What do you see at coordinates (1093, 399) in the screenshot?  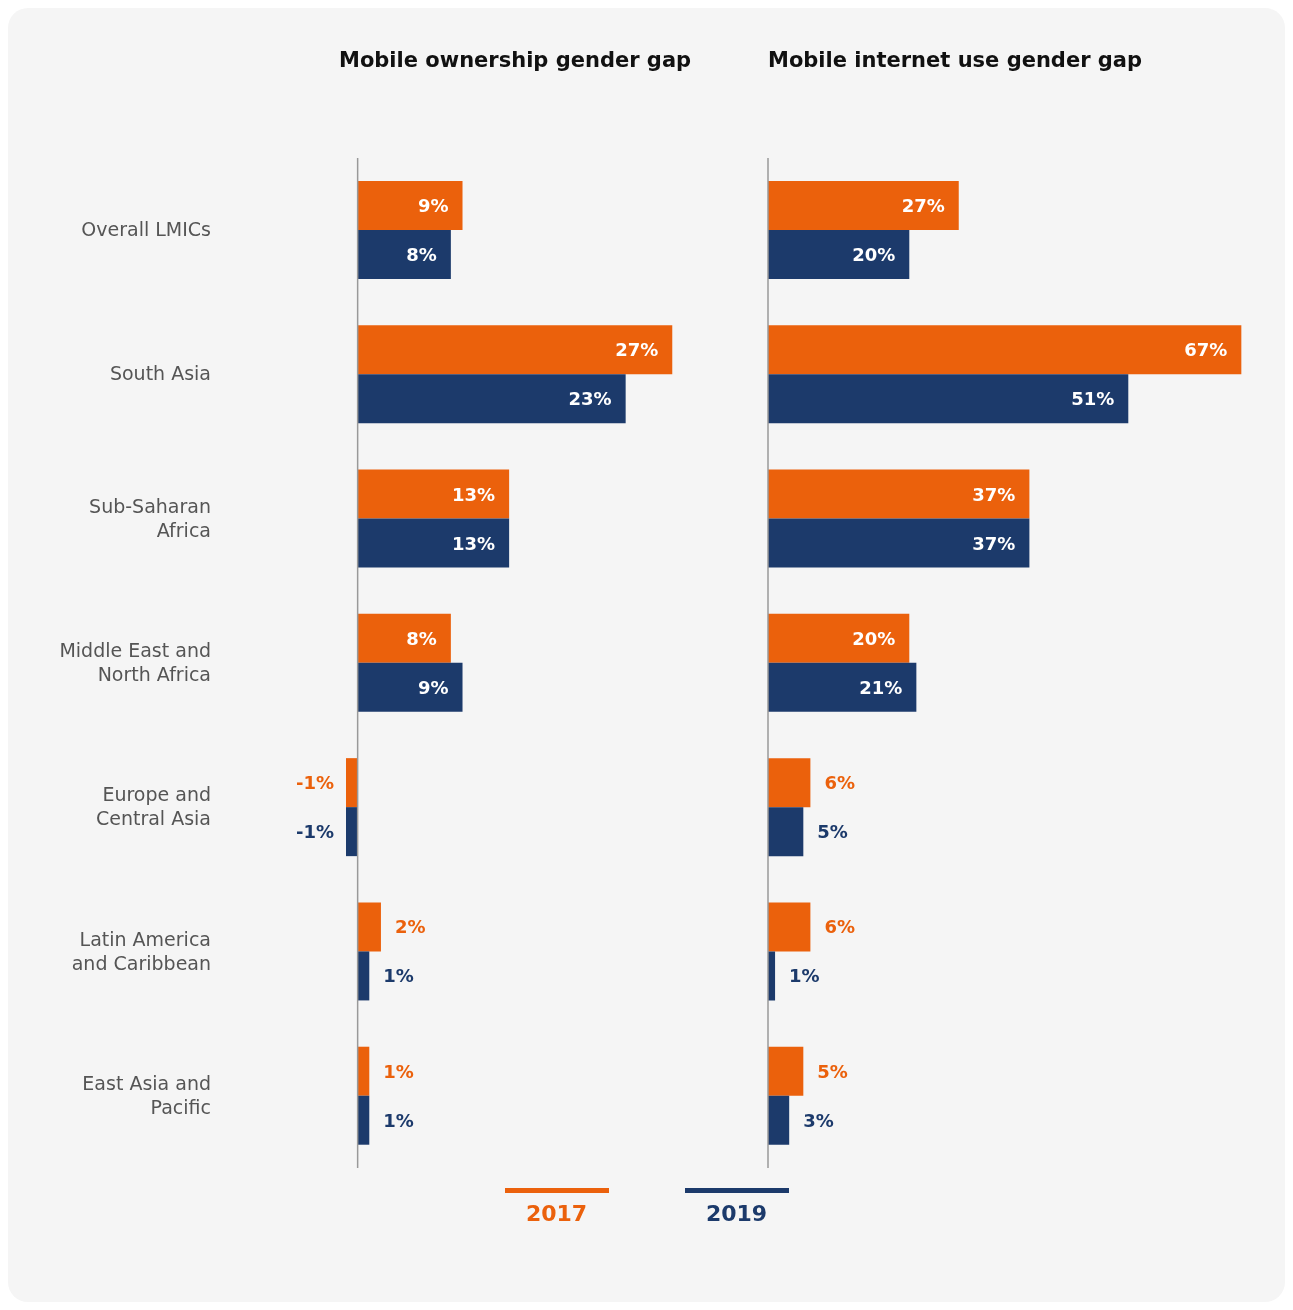 I see `data-label: 51%` at bounding box center [1093, 399].